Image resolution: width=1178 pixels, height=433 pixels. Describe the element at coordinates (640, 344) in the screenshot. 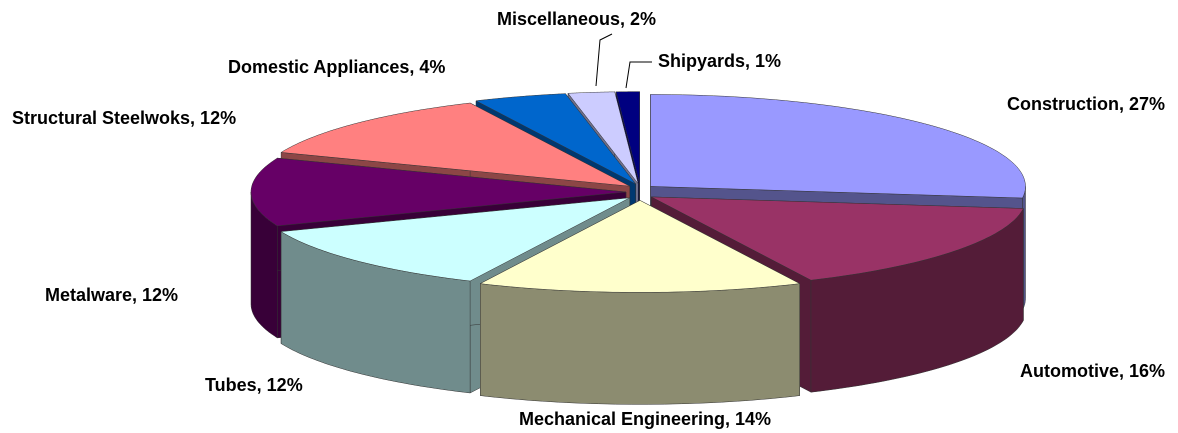

I see `slice-wall` at that location.